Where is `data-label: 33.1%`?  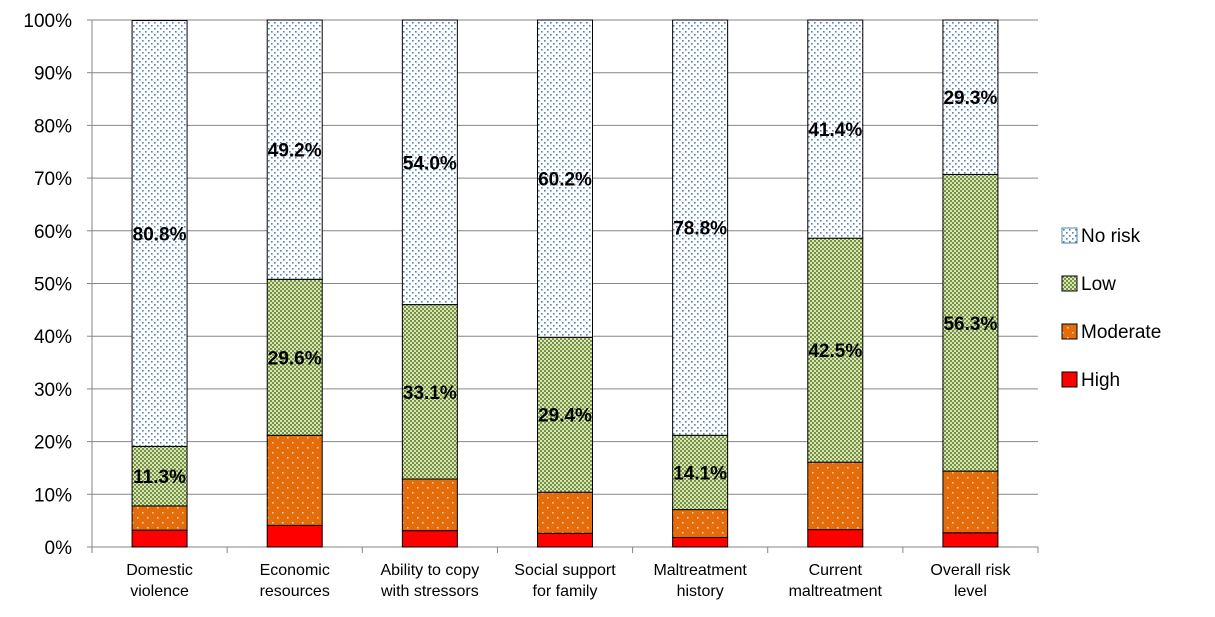
data-label: 33.1% is located at coordinates (430, 393).